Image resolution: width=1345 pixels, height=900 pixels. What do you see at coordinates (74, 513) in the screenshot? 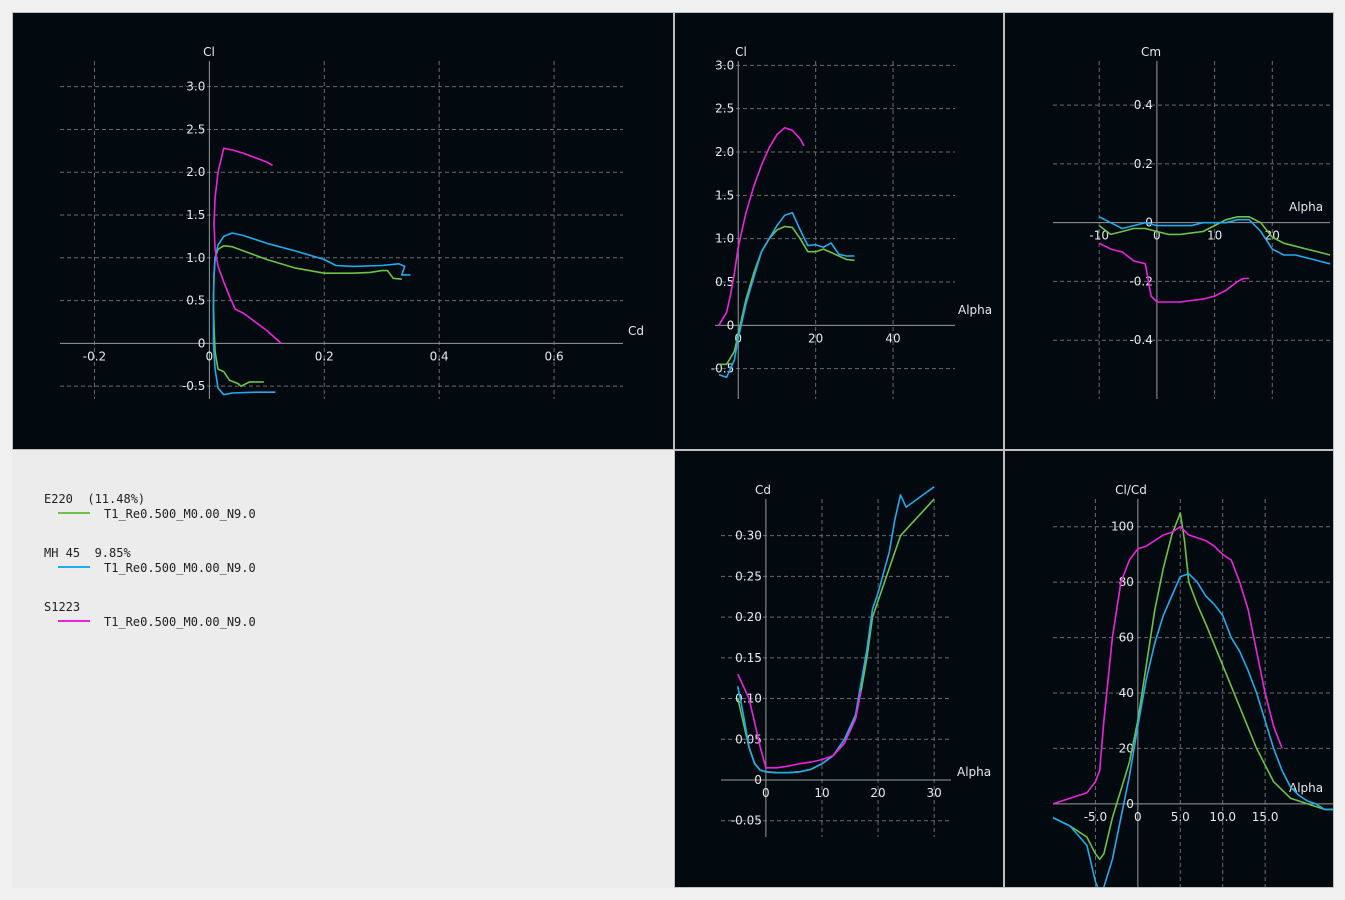
I see `legend-line-e220` at bounding box center [74, 513].